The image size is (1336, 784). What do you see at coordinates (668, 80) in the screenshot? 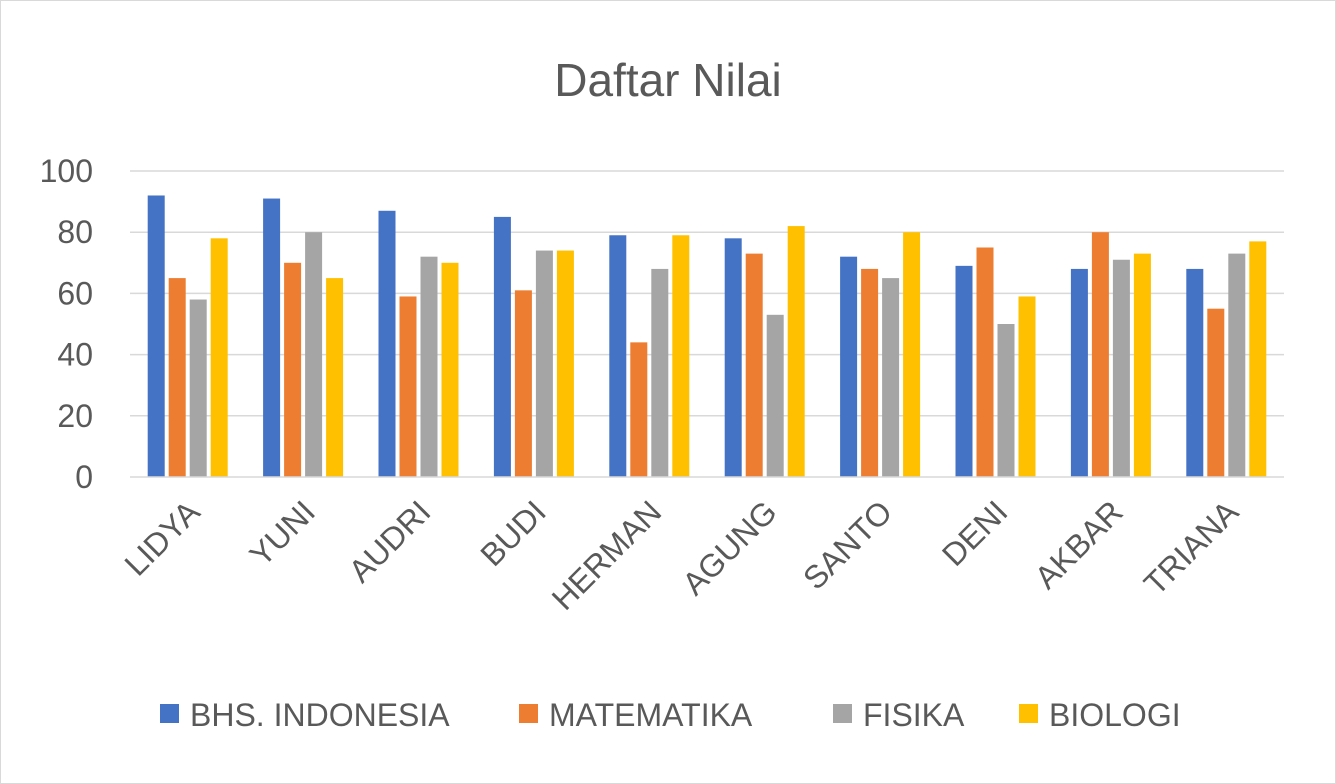
I see `chart-title: Daftar Nilai` at bounding box center [668, 80].